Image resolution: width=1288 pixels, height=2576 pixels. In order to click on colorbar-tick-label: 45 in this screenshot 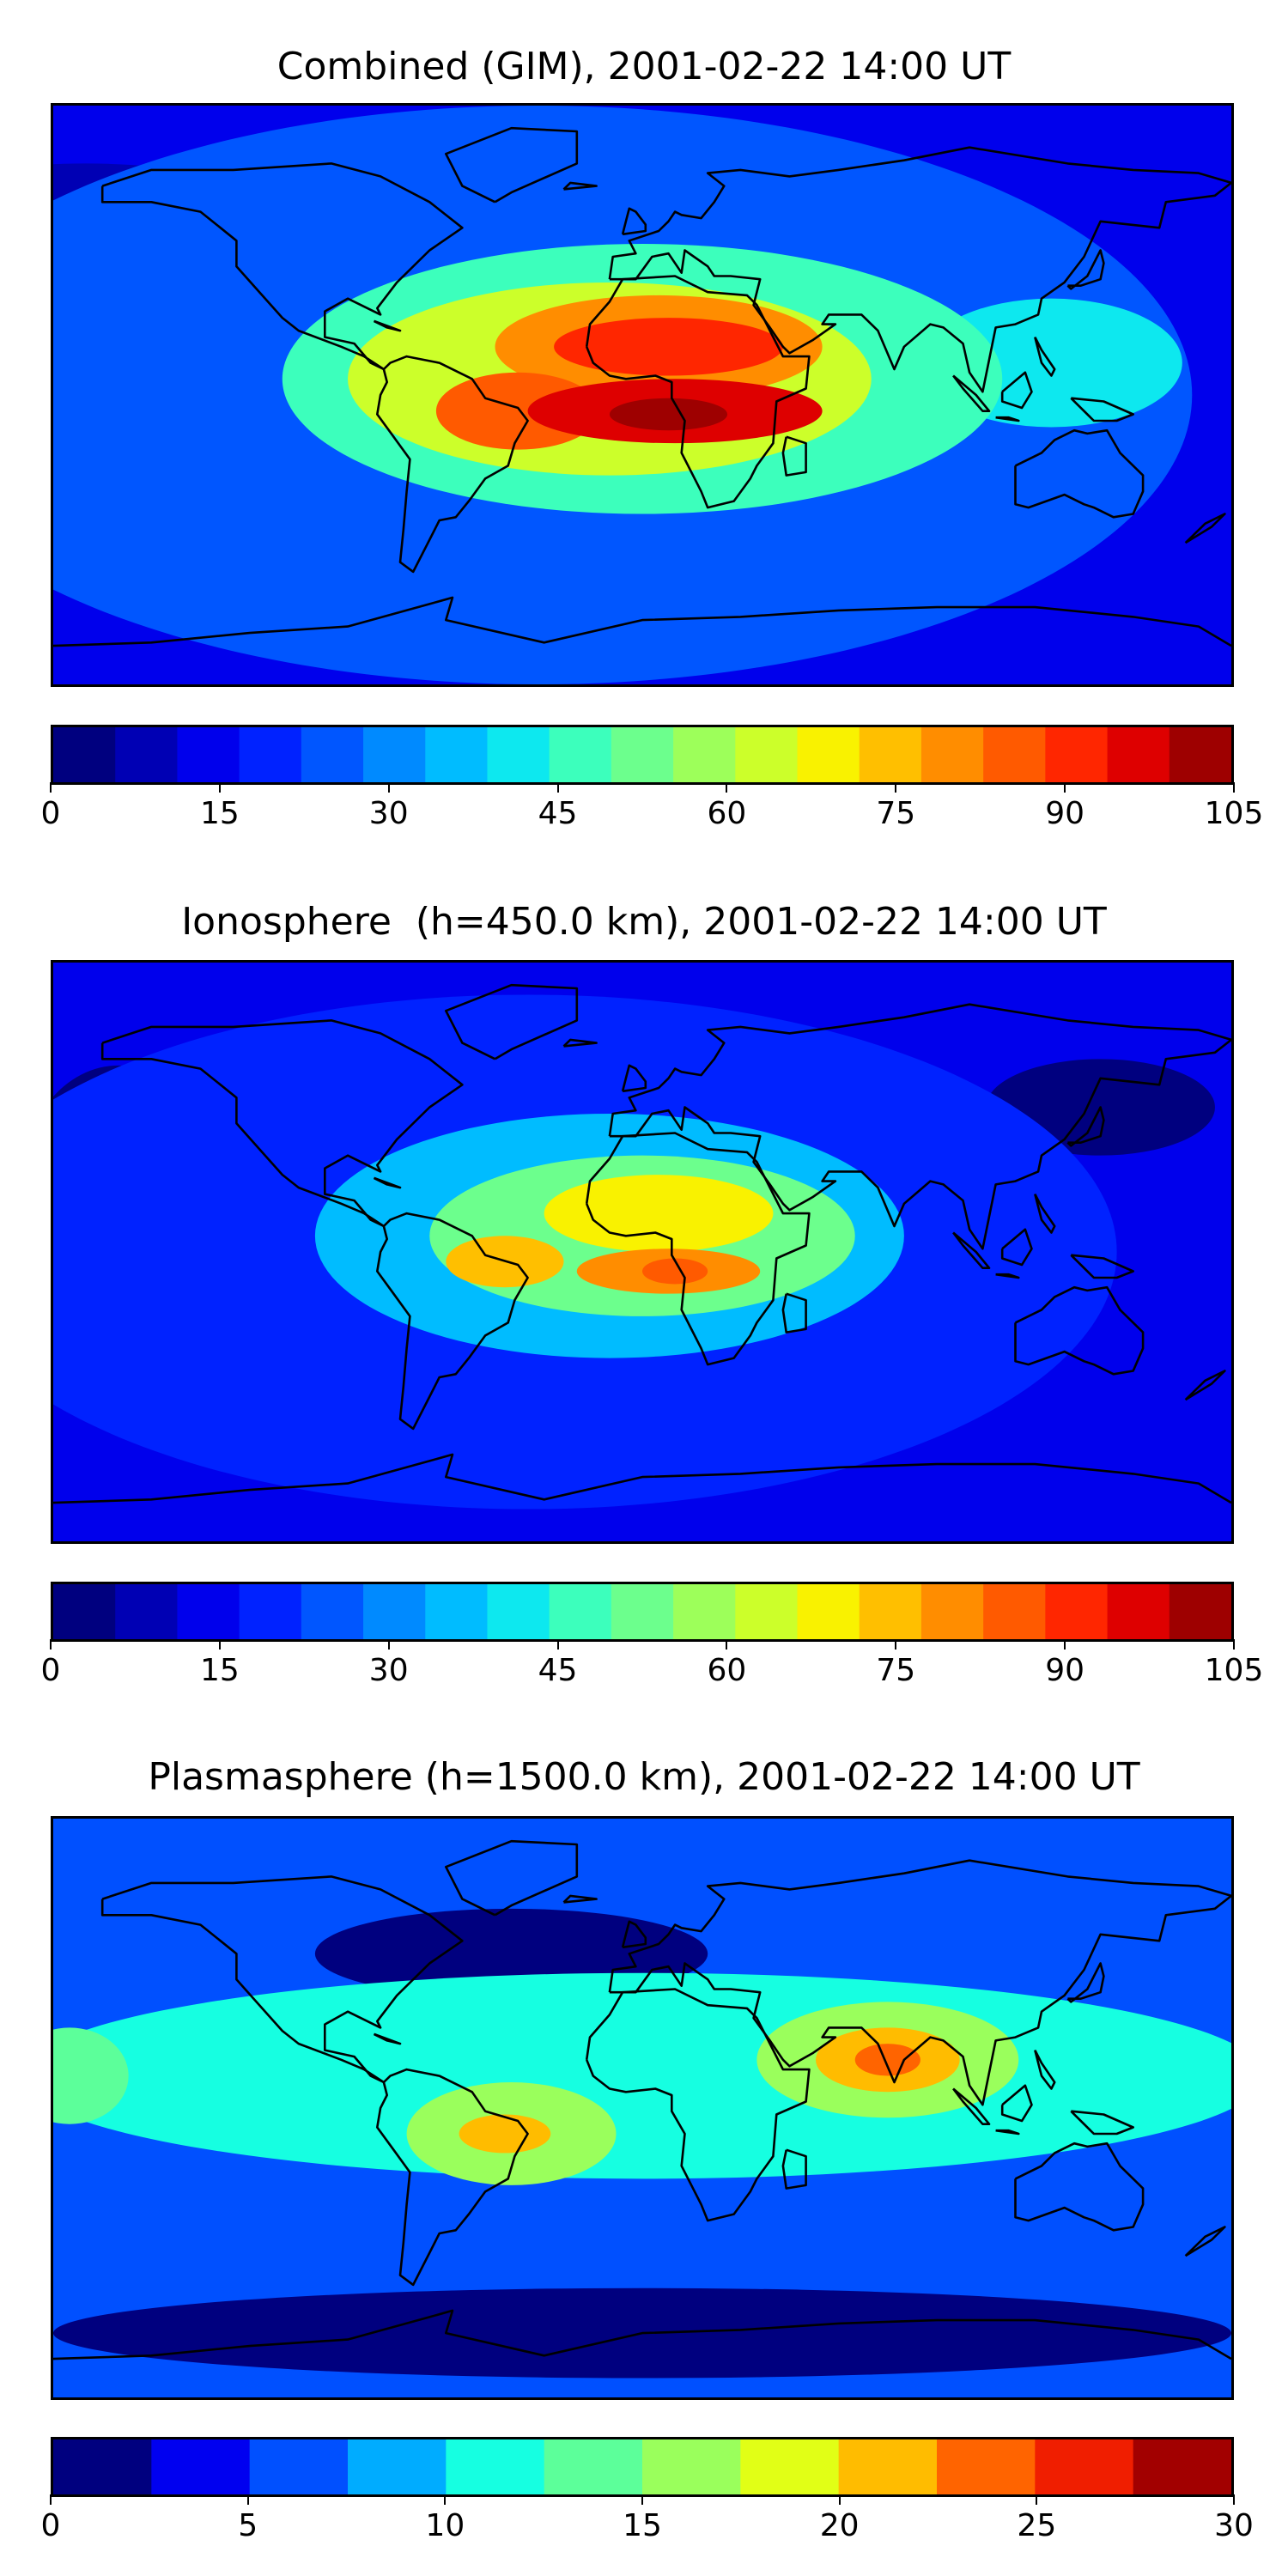, I will do `click(558, 813)`.